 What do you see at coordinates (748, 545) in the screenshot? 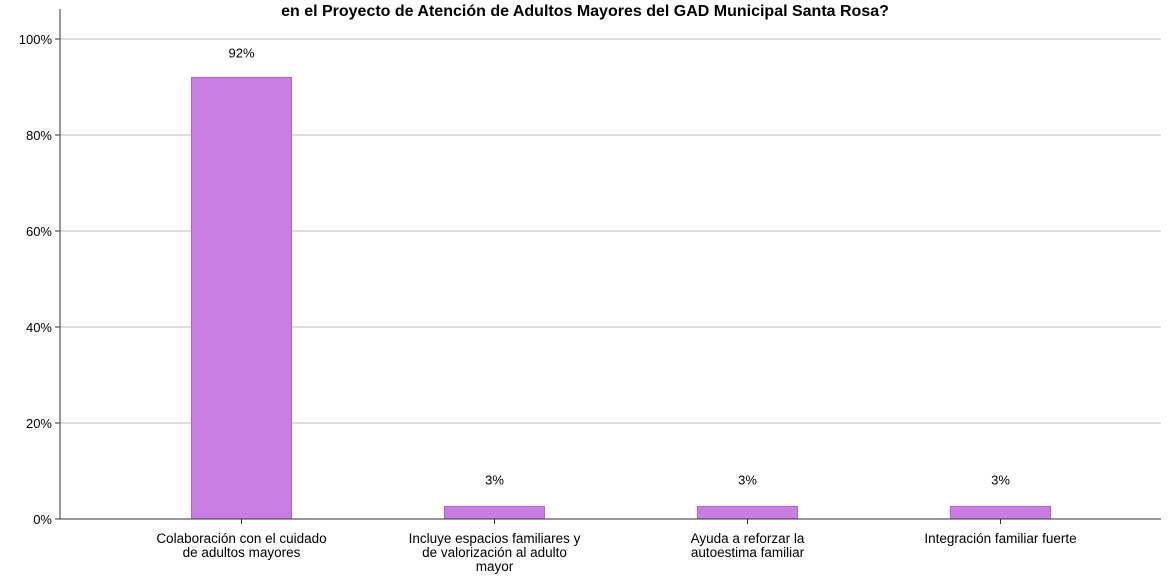
I see `x-category-label: Ayuda a reforzar la autoestima familiar` at bounding box center [748, 545].